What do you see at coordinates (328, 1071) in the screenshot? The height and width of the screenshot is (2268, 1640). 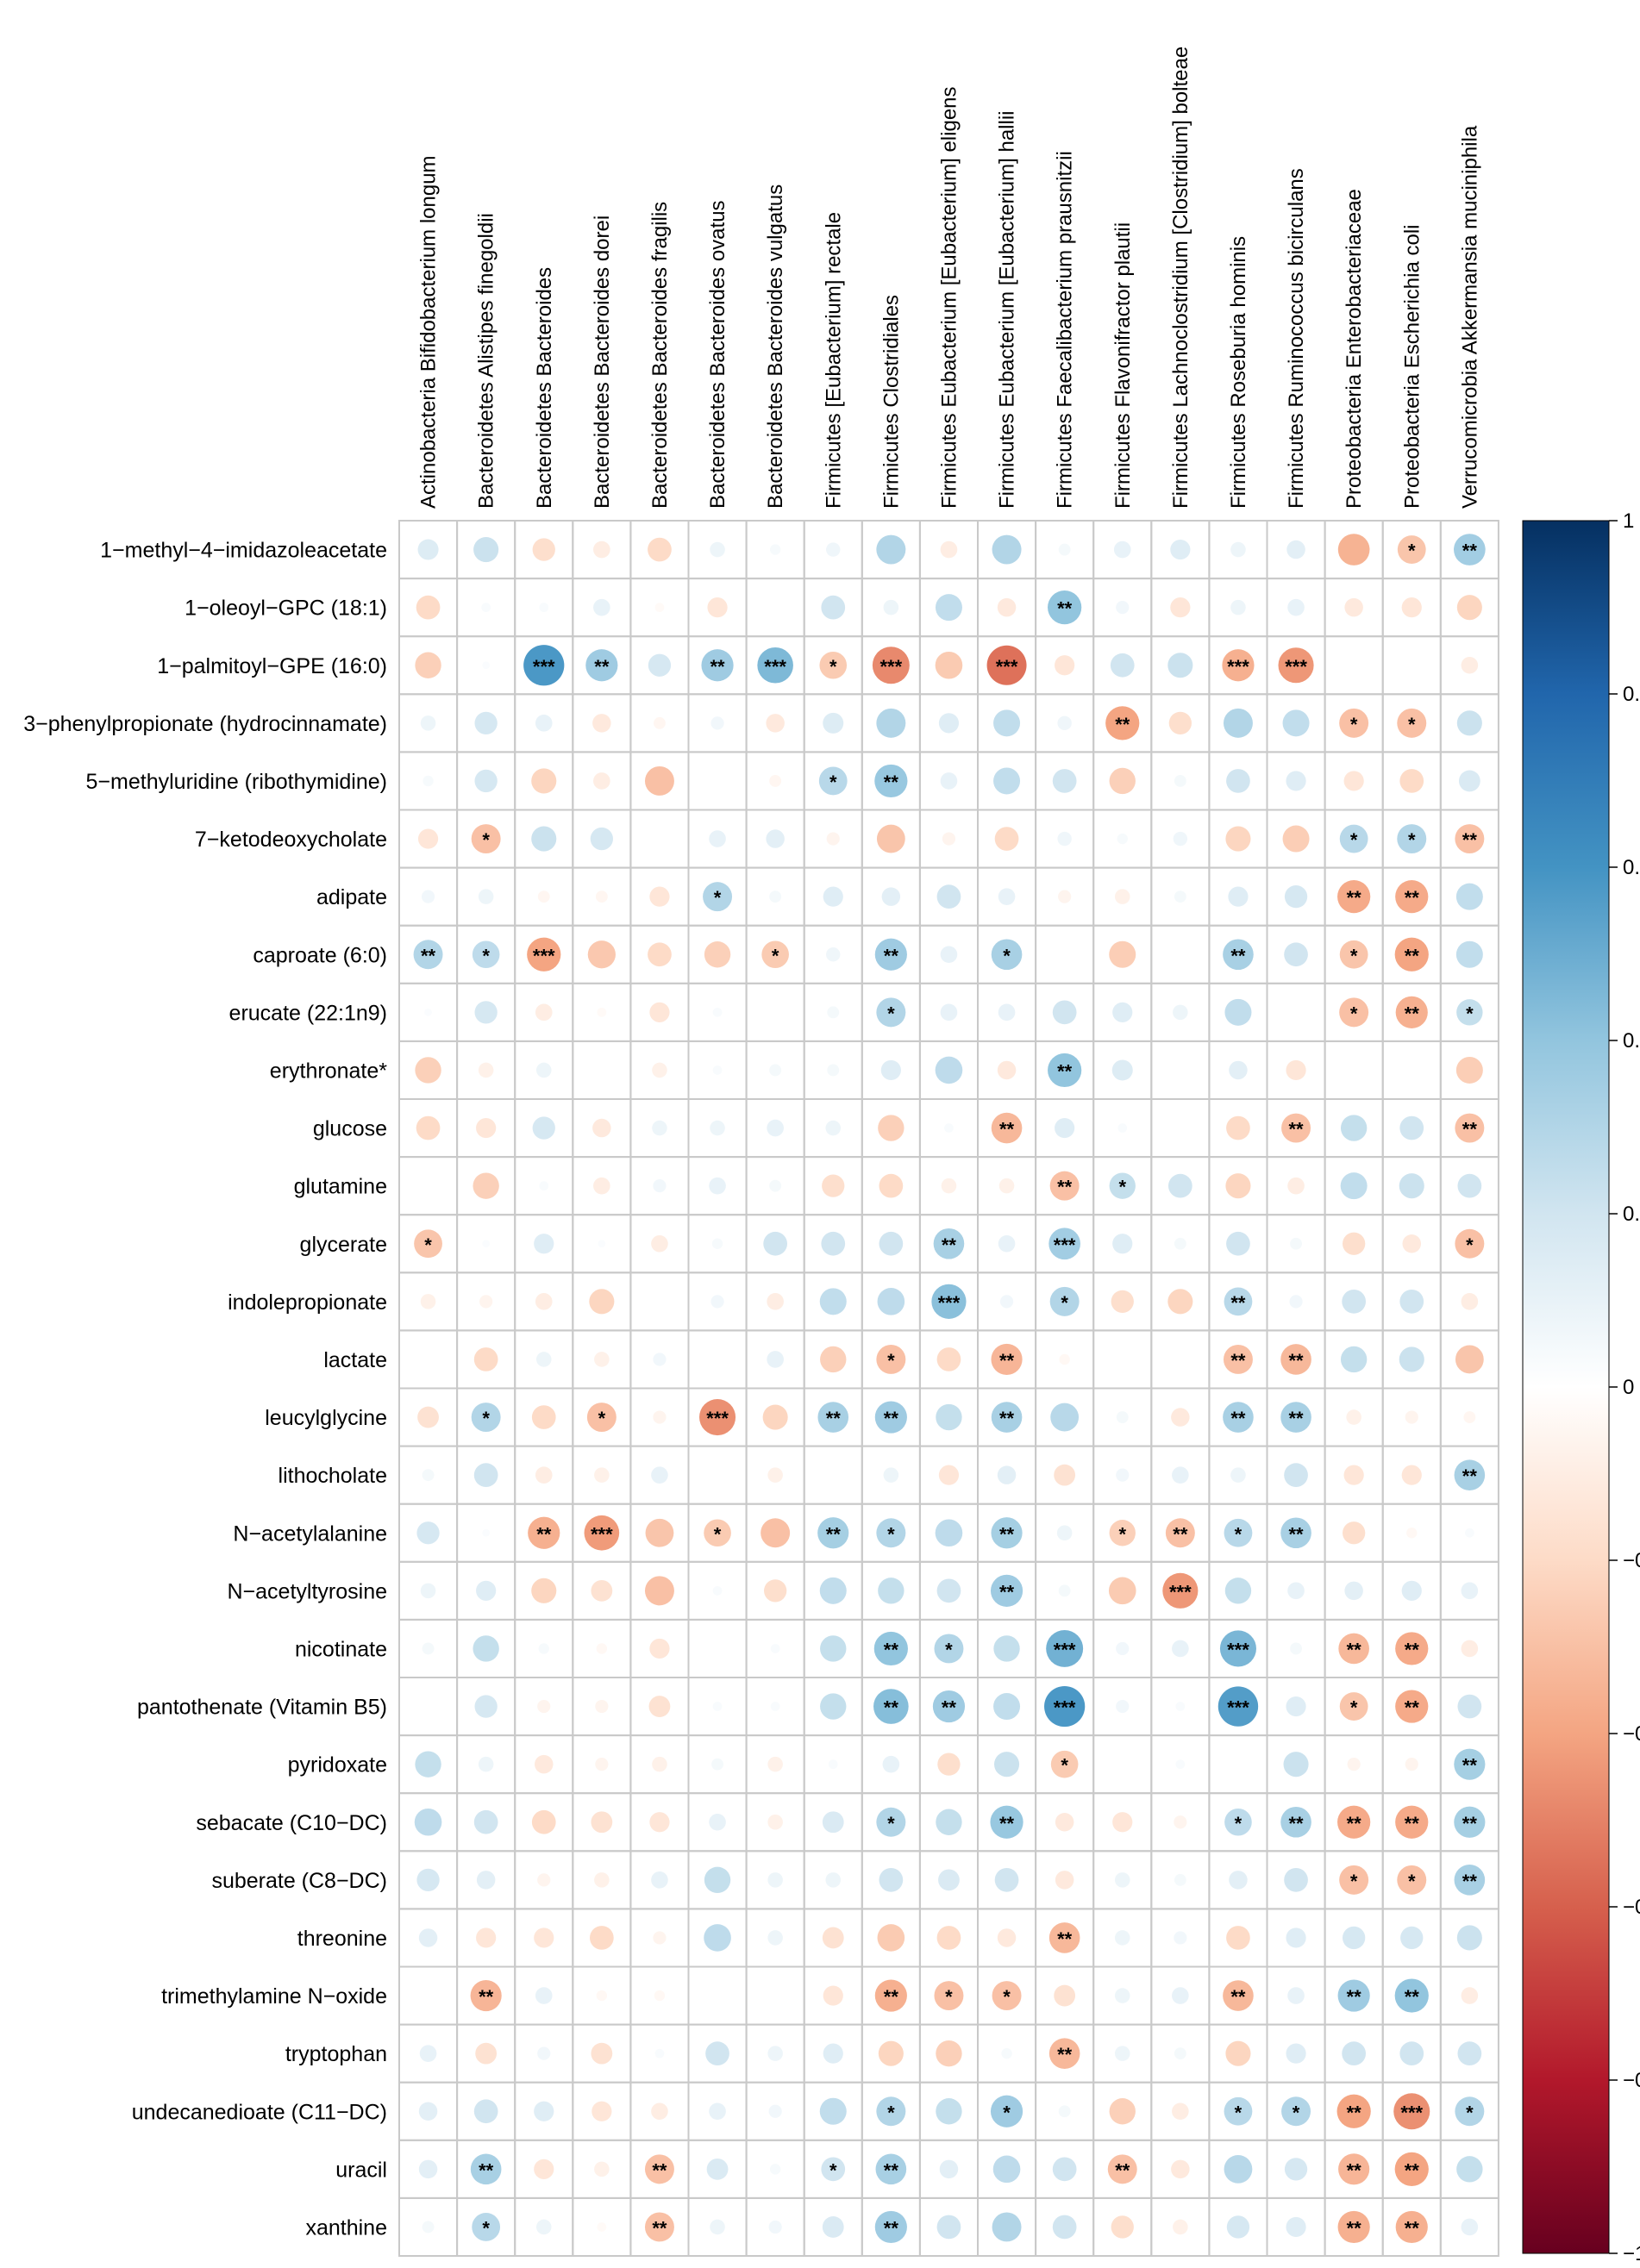 I see `row-label: erythronate*` at bounding box center [328, 1071].